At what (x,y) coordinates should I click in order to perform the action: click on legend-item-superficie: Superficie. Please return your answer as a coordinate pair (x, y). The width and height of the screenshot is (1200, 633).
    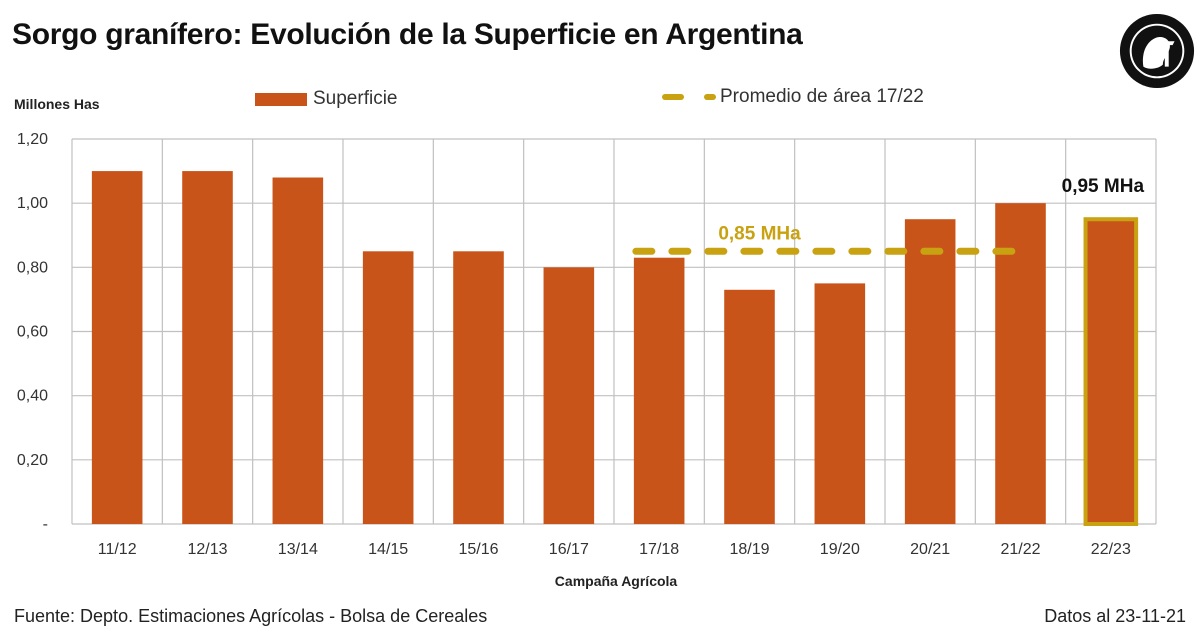
    Looking at the image, I should click on (326, 99).